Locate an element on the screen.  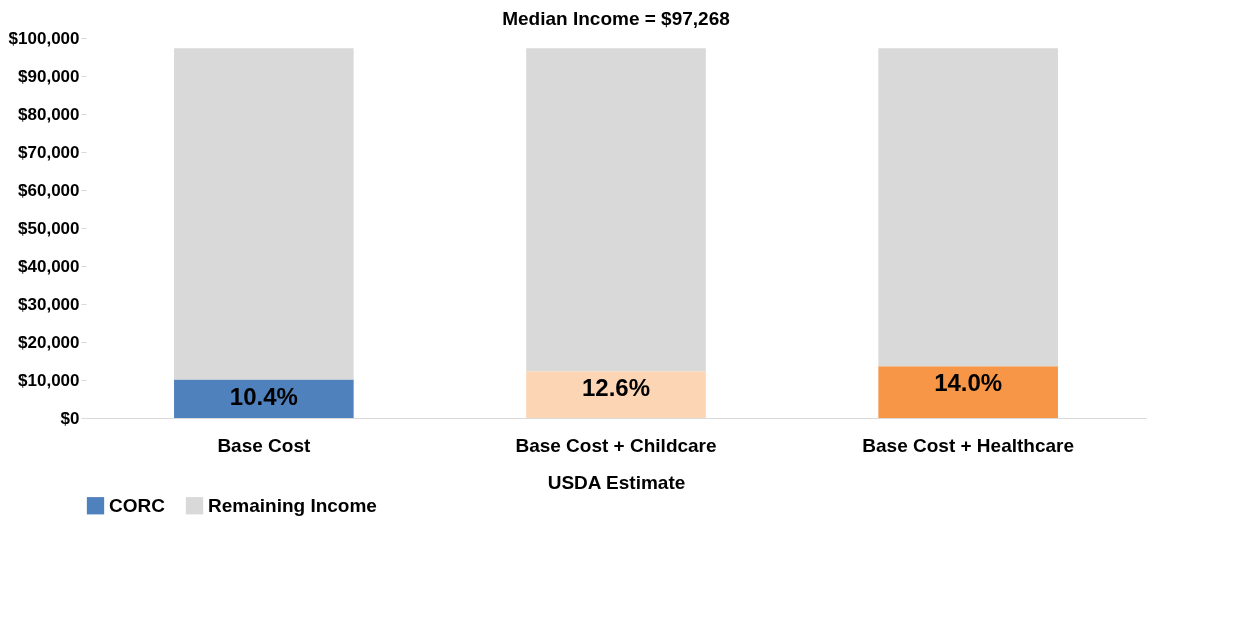
annotation: 10.4% is located at coordinates (263, 396).